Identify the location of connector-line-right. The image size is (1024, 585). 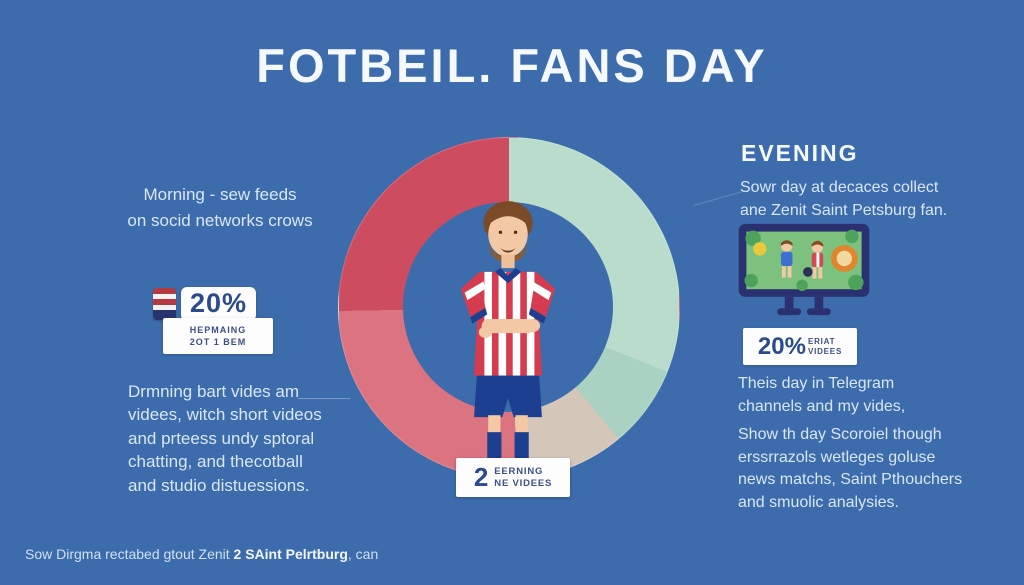
(718, 198).